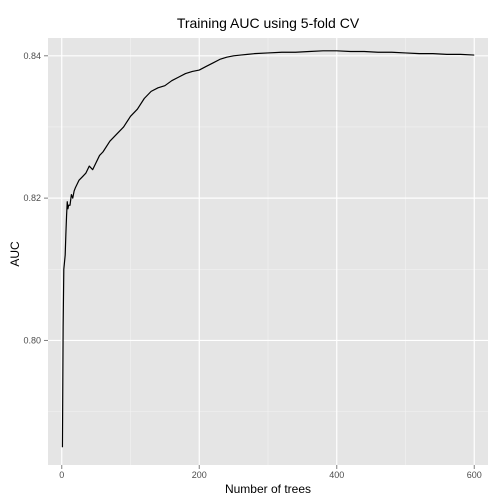  I want to click on x-tick-label: 600, so click(474, 475).